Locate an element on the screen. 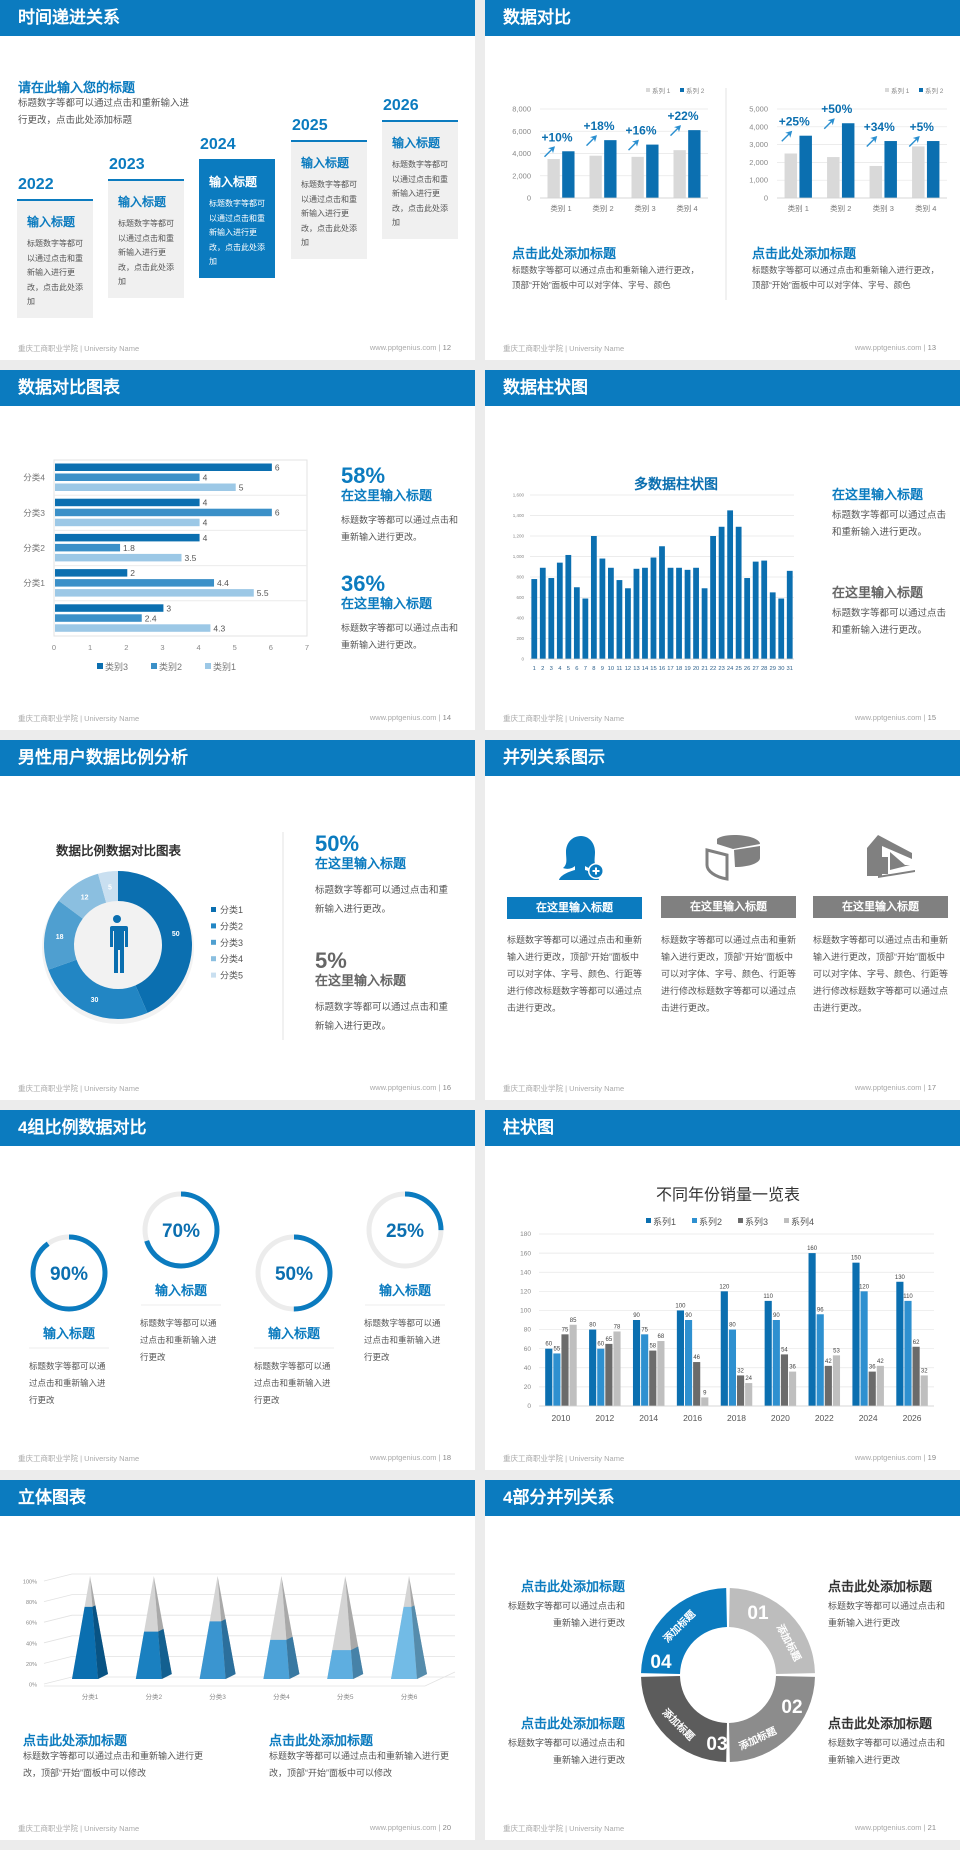 The height and width of the screenshot is (1850, 960). page-number: 17 is located at coordinates (931, 1087).